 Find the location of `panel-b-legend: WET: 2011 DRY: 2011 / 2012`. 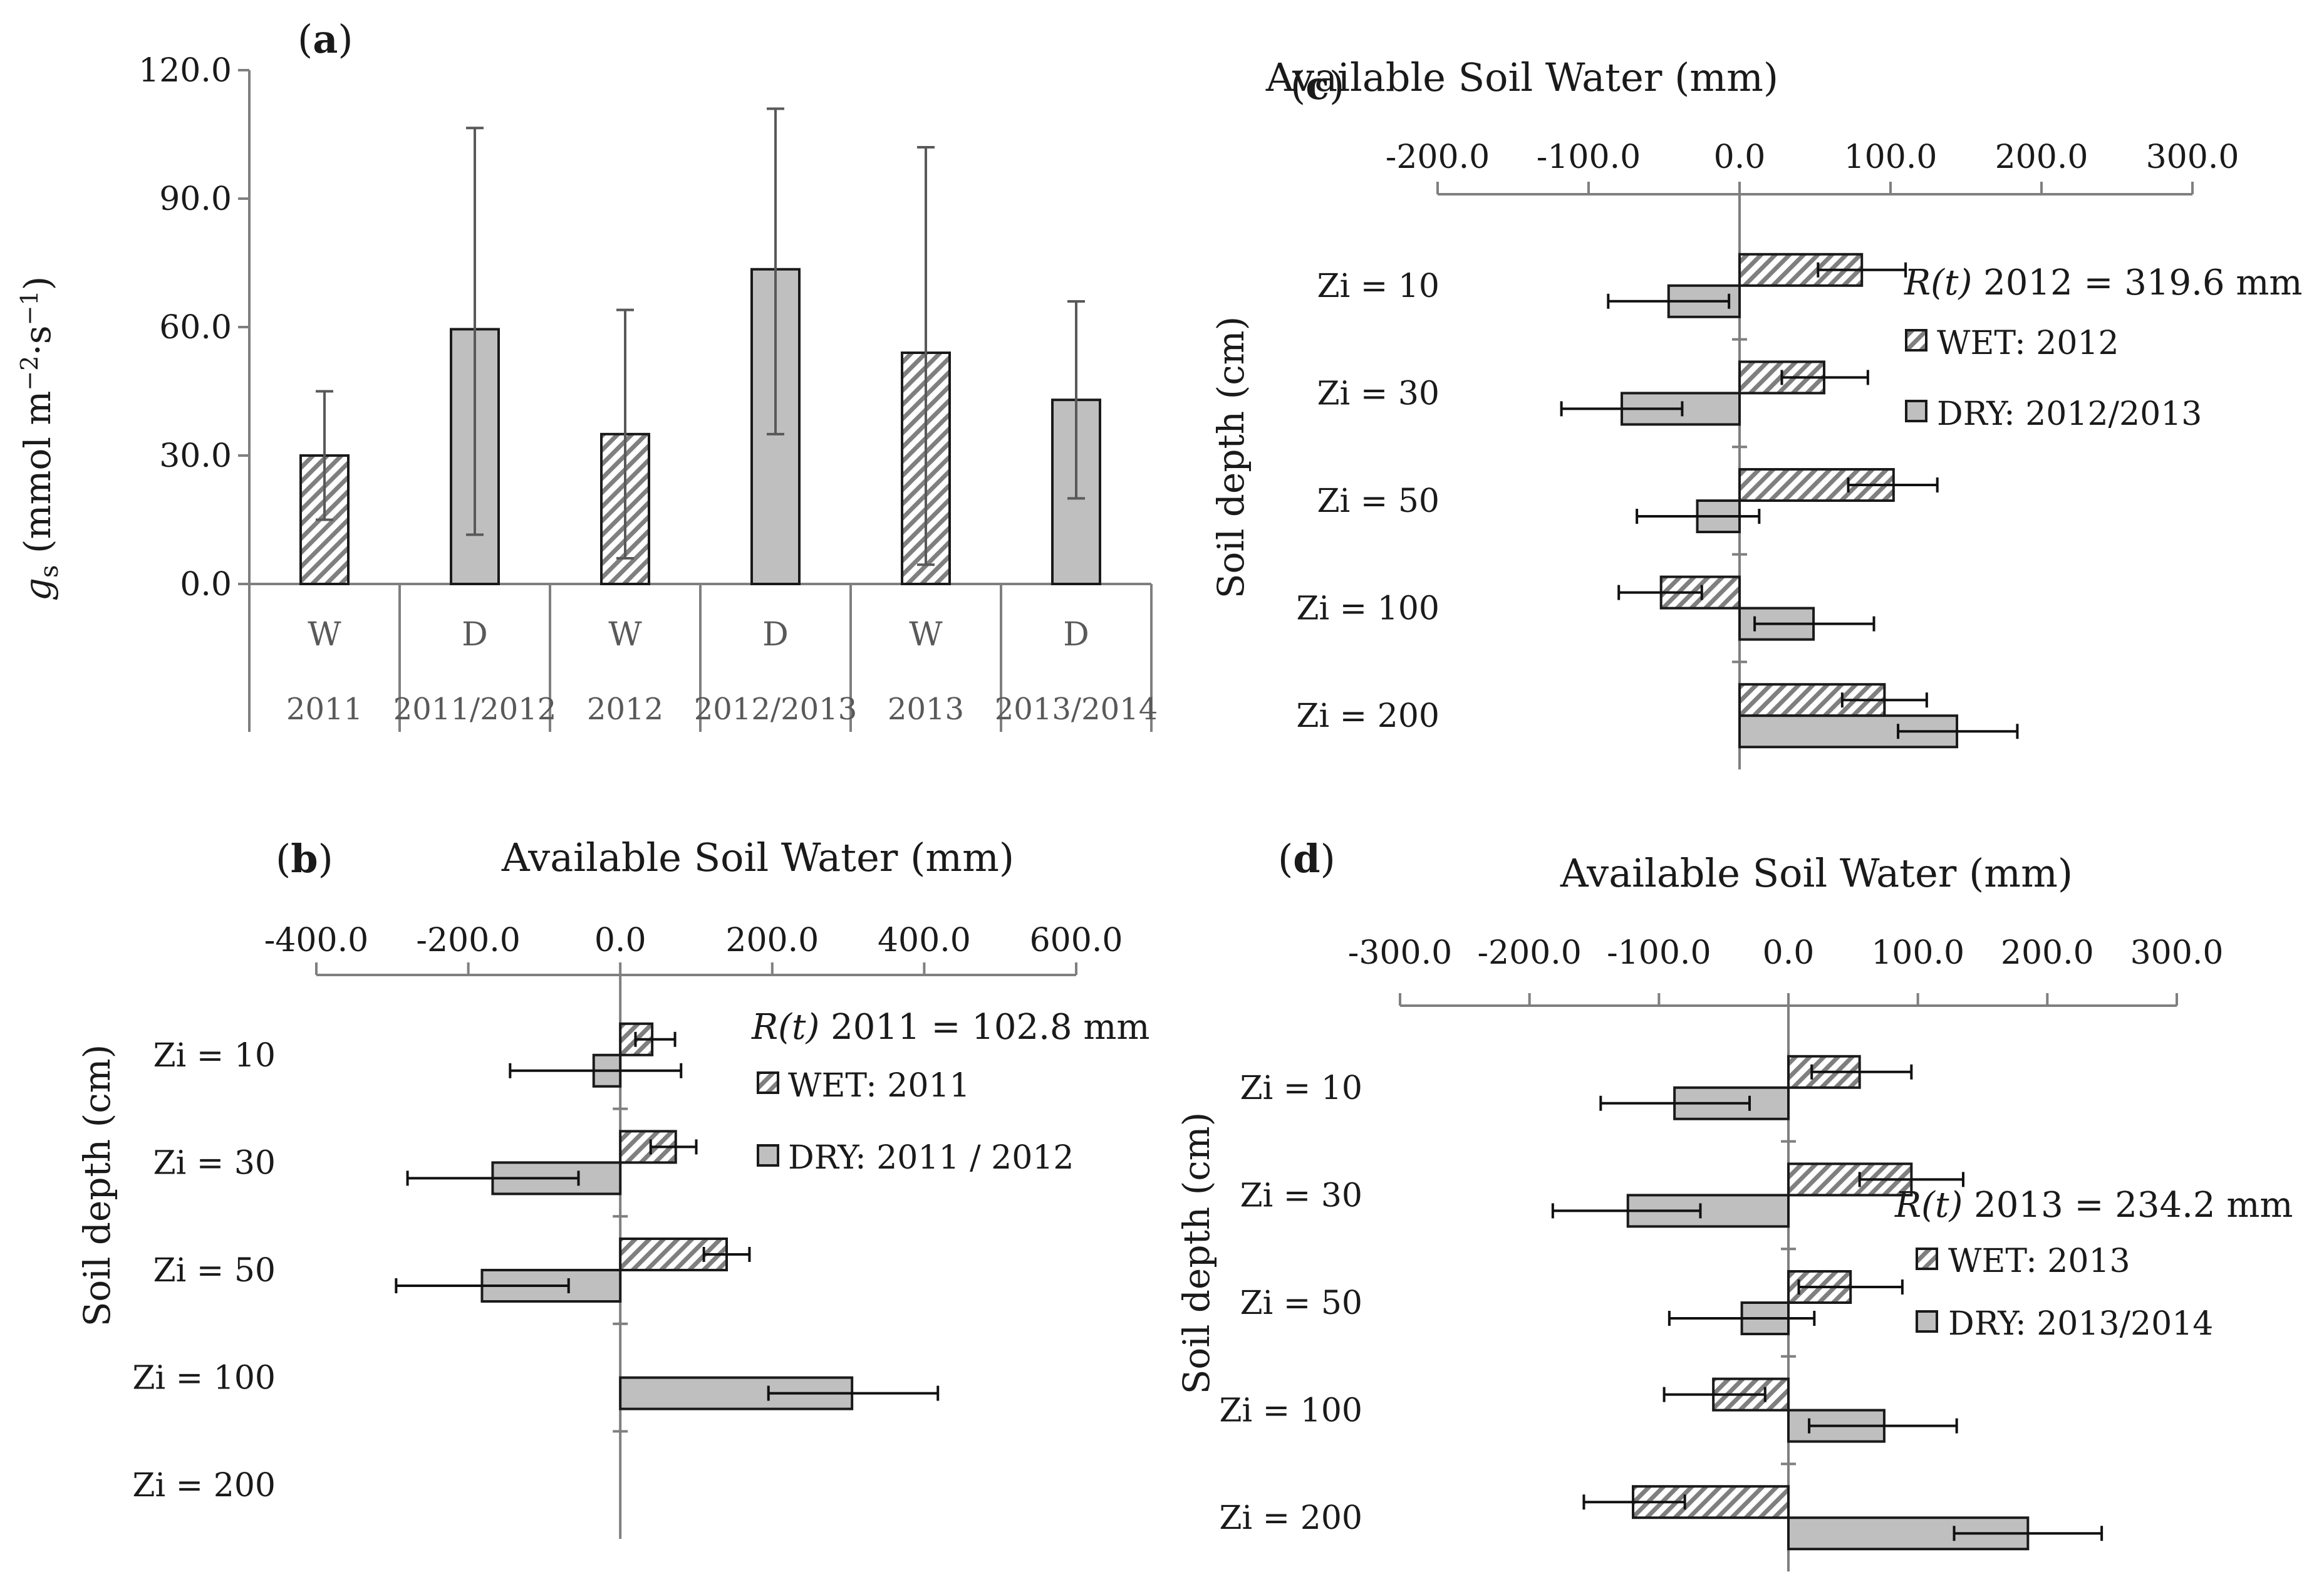

panel-b-legend: WET: 2011 DRY: 2011 / 2012 is located at coordinates (915, 1122).